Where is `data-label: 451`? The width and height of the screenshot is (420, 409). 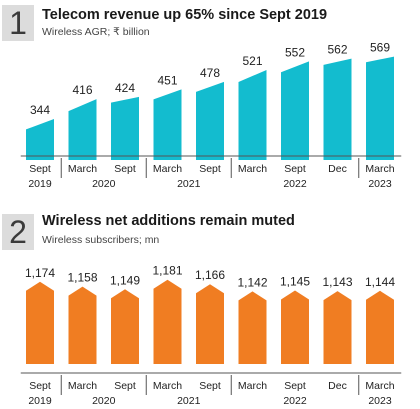 data-label: 451 is located at coordinates (167, 80).